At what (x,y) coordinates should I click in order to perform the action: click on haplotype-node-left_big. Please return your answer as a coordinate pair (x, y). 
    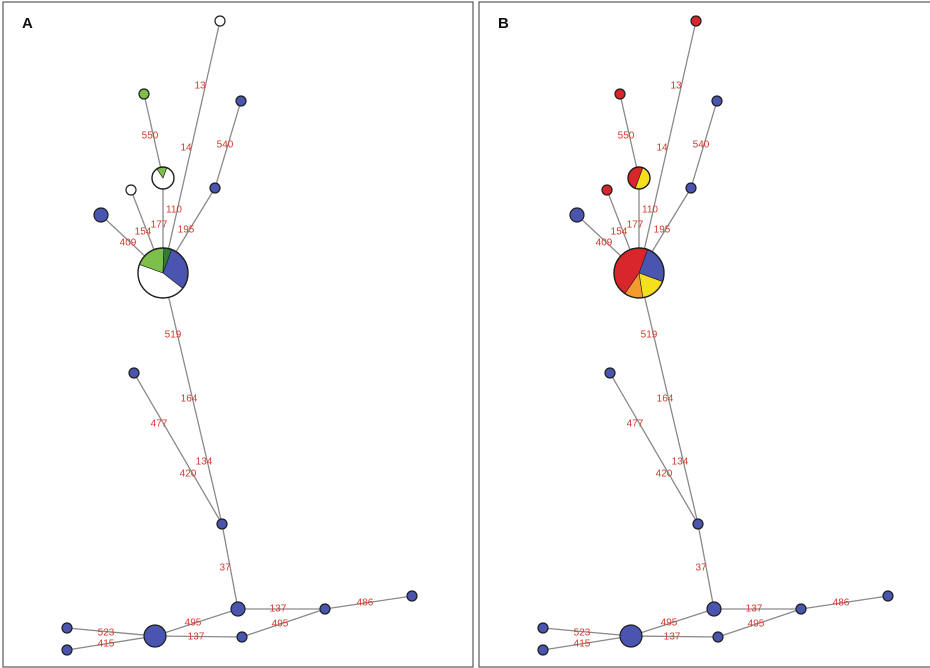
    Looking at the image, I should click on (577, 215).